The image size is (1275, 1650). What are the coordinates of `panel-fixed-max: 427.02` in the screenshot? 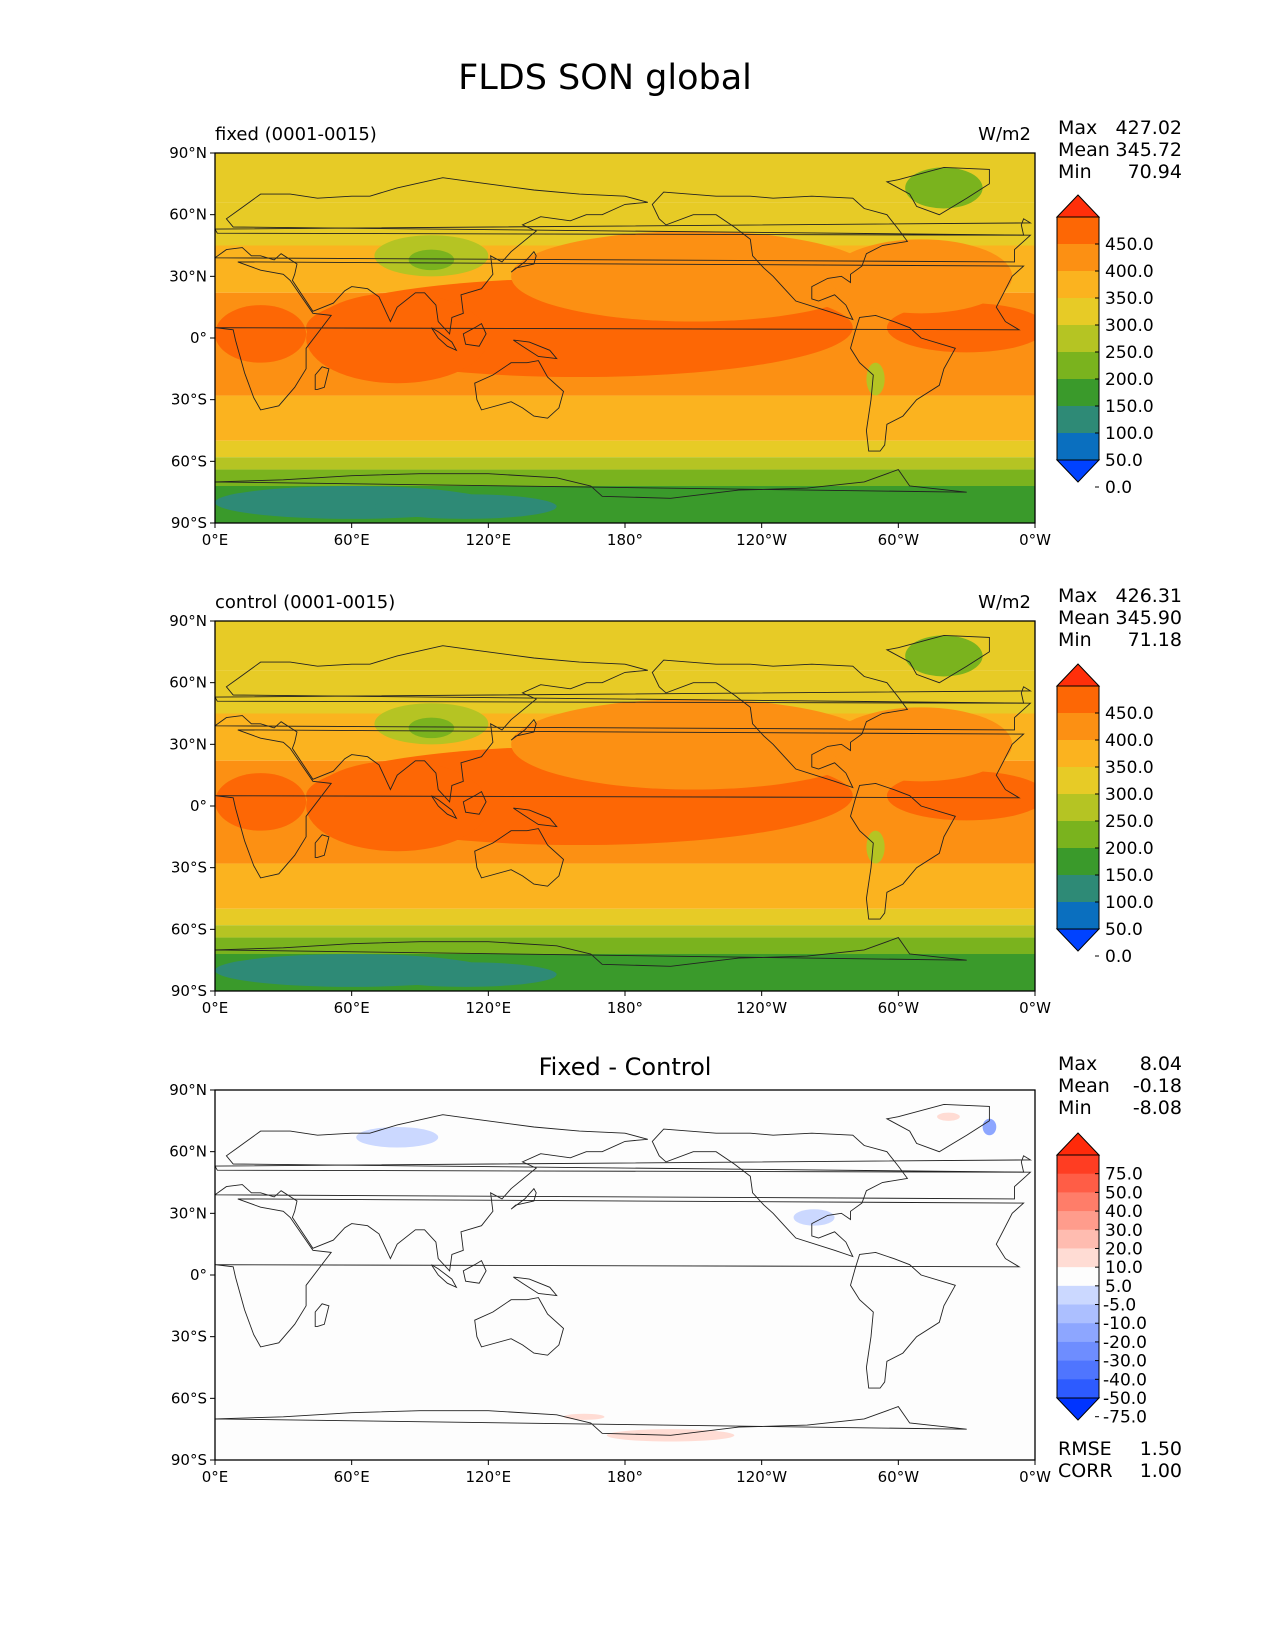 It's located at (1148, 128).